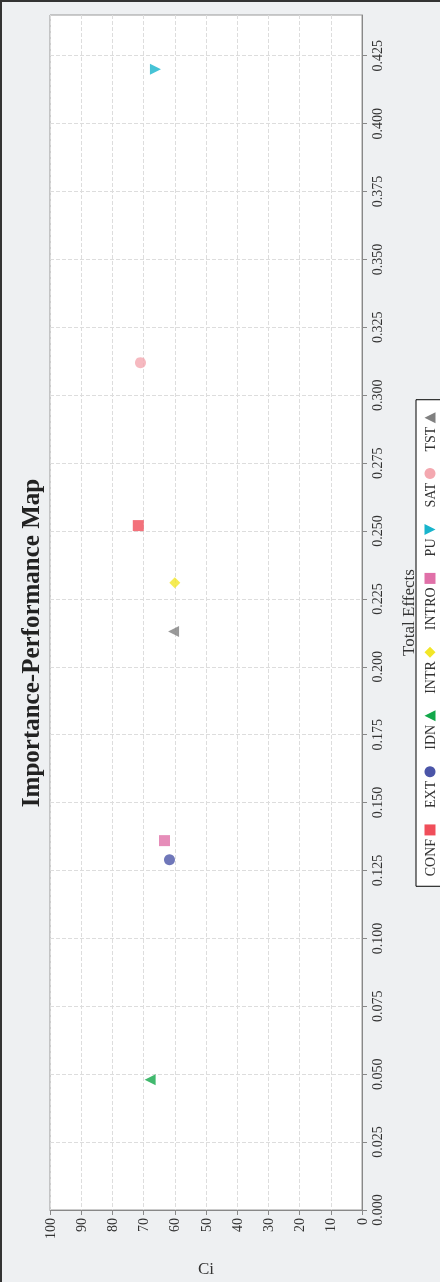 This screenshot has height=1282, width=440. I want to click on x-axis-title: Ci, so click(206, 1268).